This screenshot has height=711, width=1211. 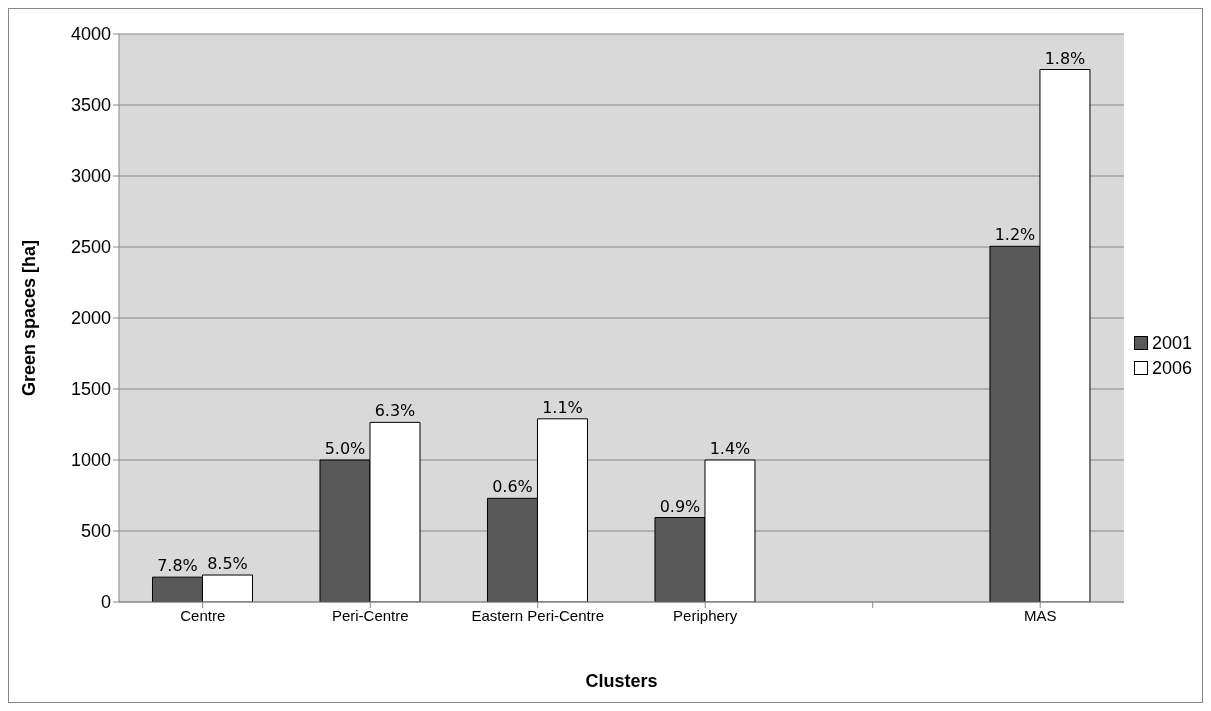 What do you see at coordinates (1015, 235) in the screenshot?
I see `annotation: 1.2%` at bounding box center [1015, 235].